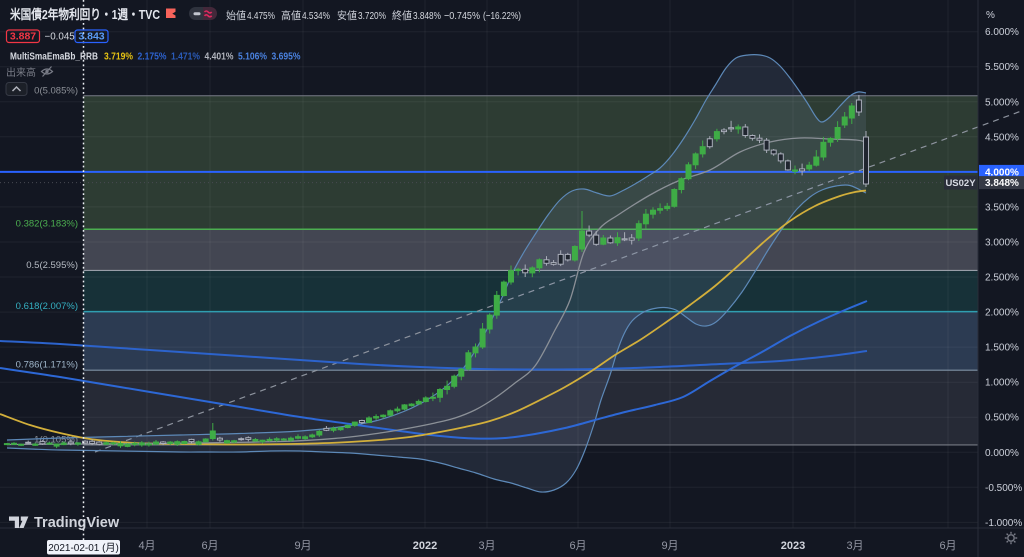 The height and width of the screenshot is (557, 1024). I want to click on svg-text: 5.000%, so click(1002, 102).